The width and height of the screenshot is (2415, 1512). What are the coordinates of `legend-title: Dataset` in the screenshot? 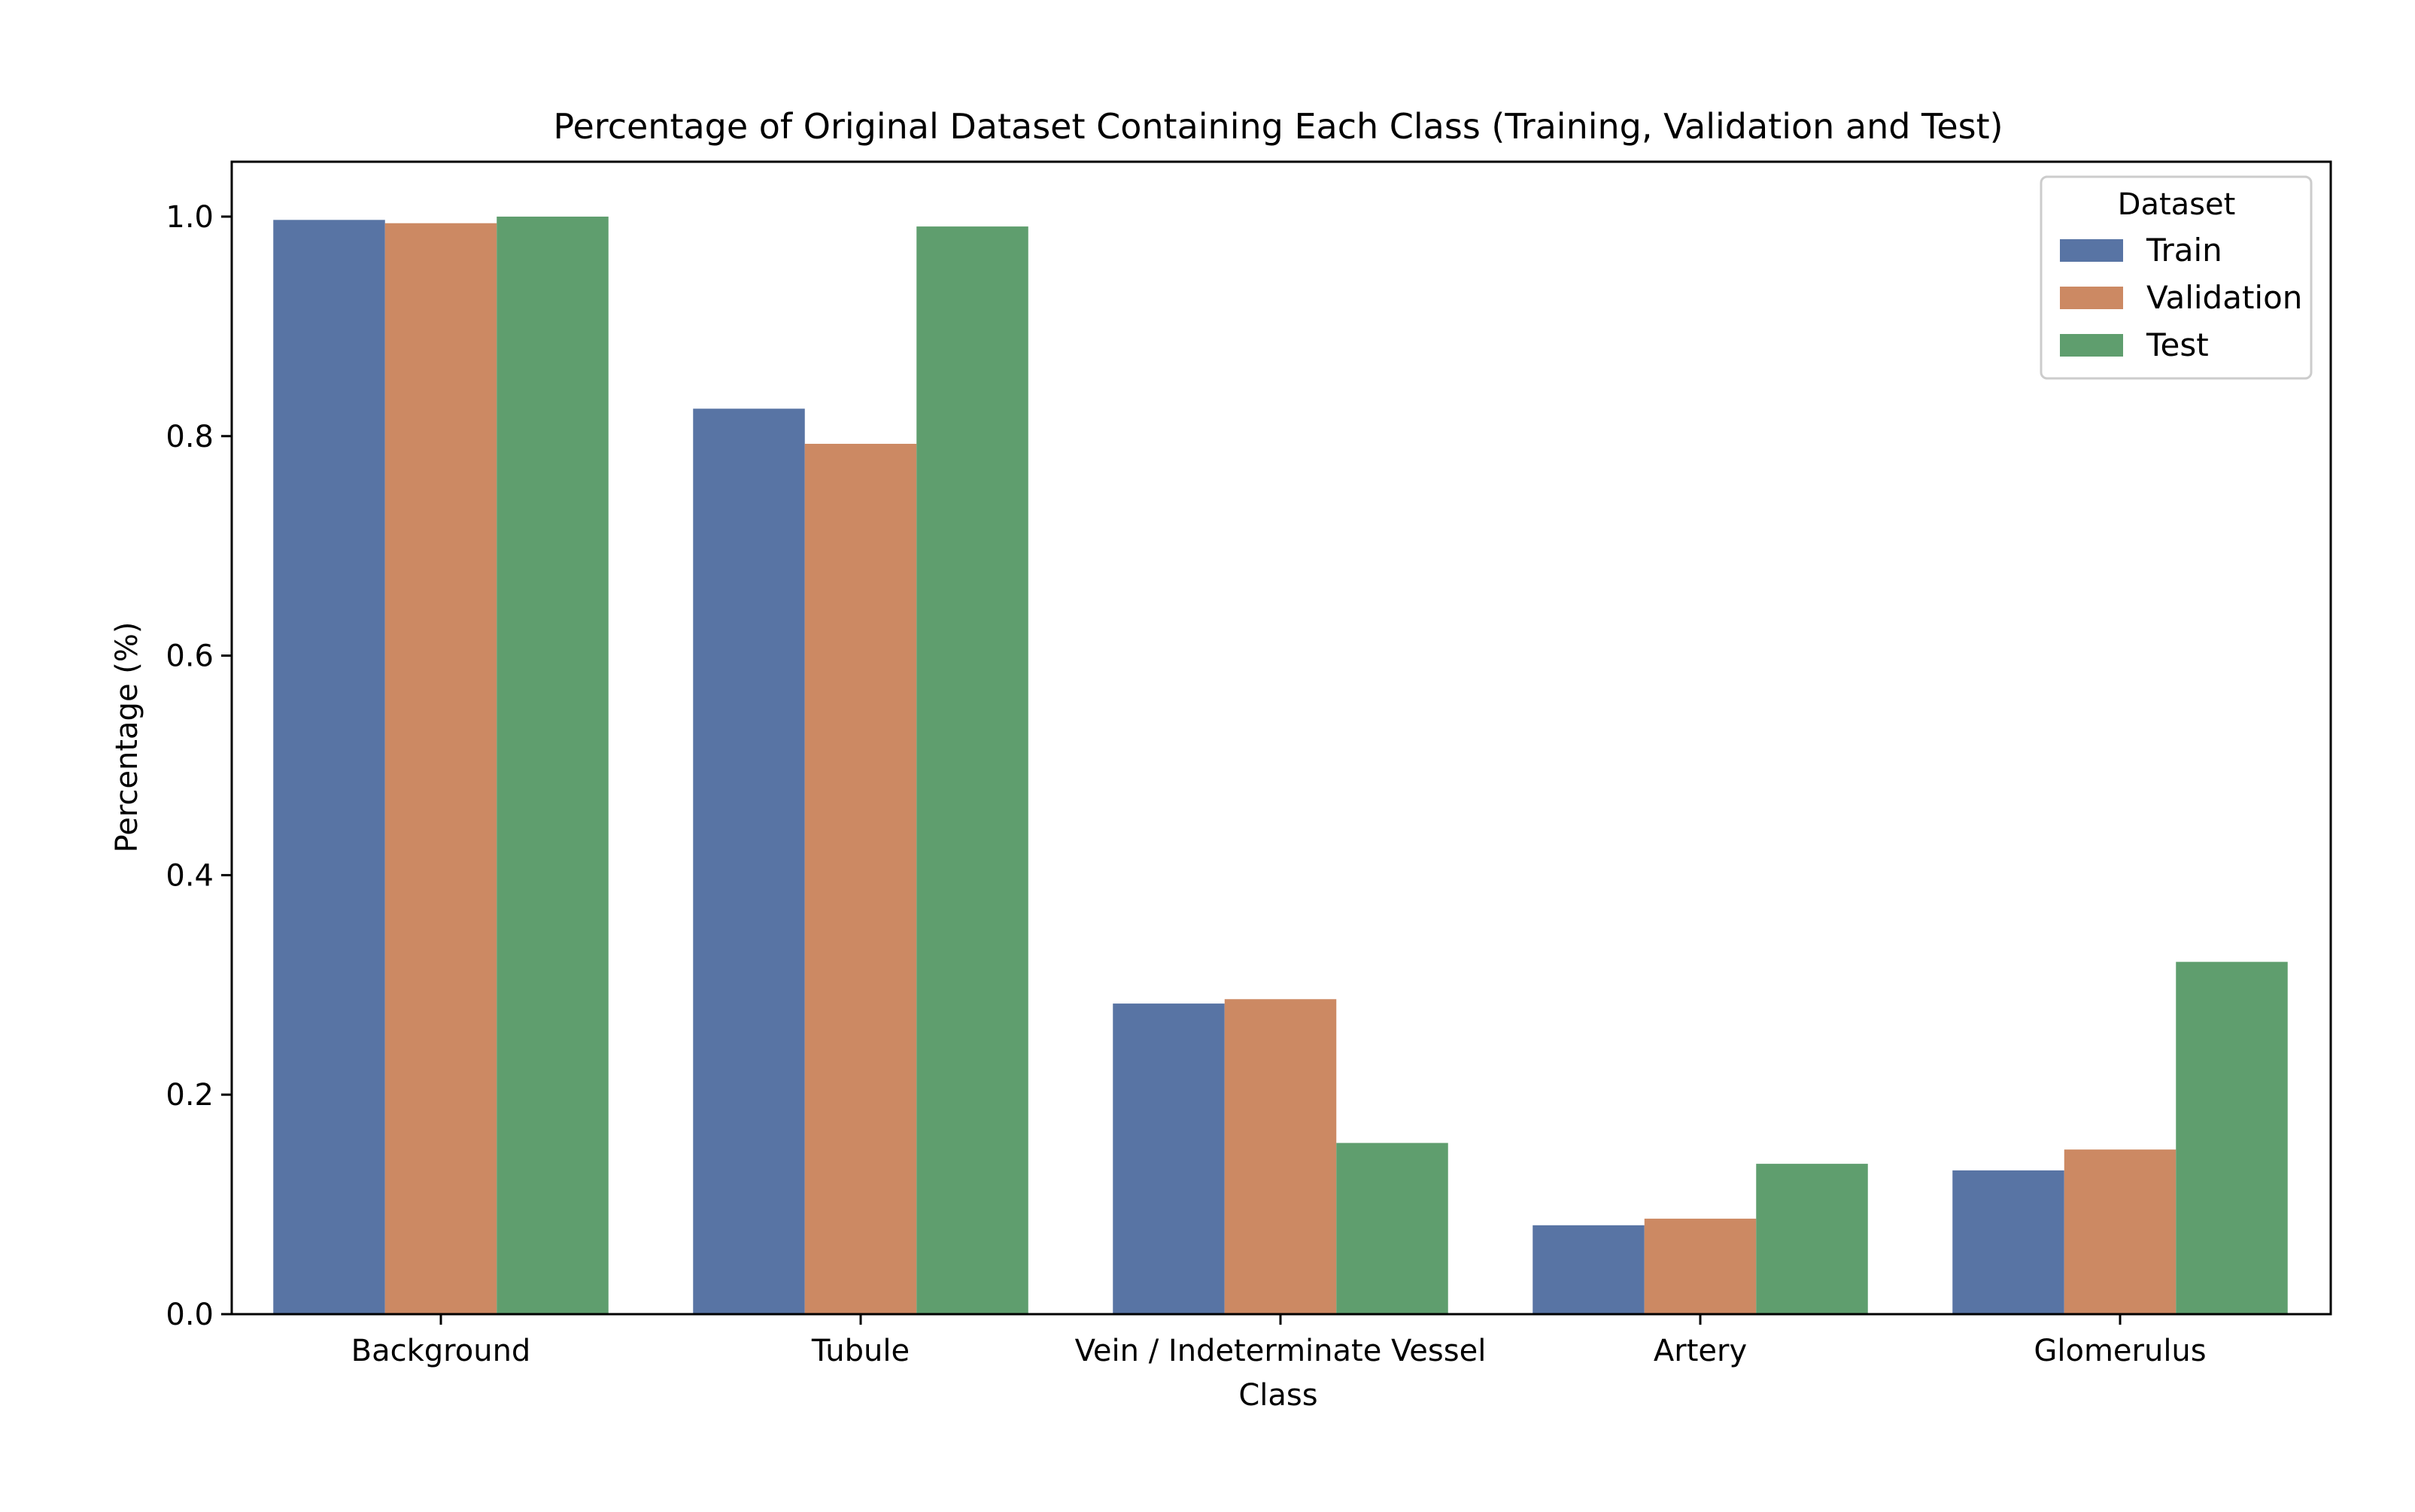 It's located at (2177, 204).